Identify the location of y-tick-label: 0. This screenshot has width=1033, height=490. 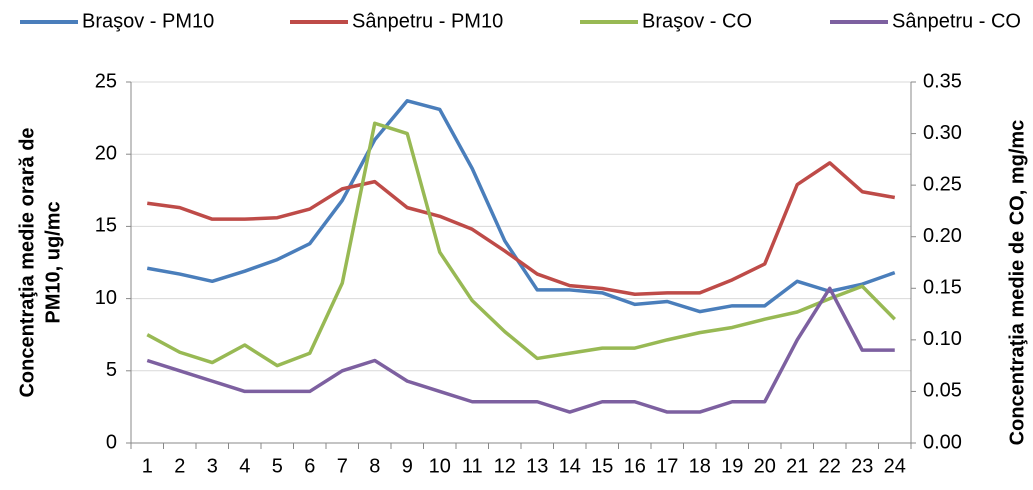
(111, 442).